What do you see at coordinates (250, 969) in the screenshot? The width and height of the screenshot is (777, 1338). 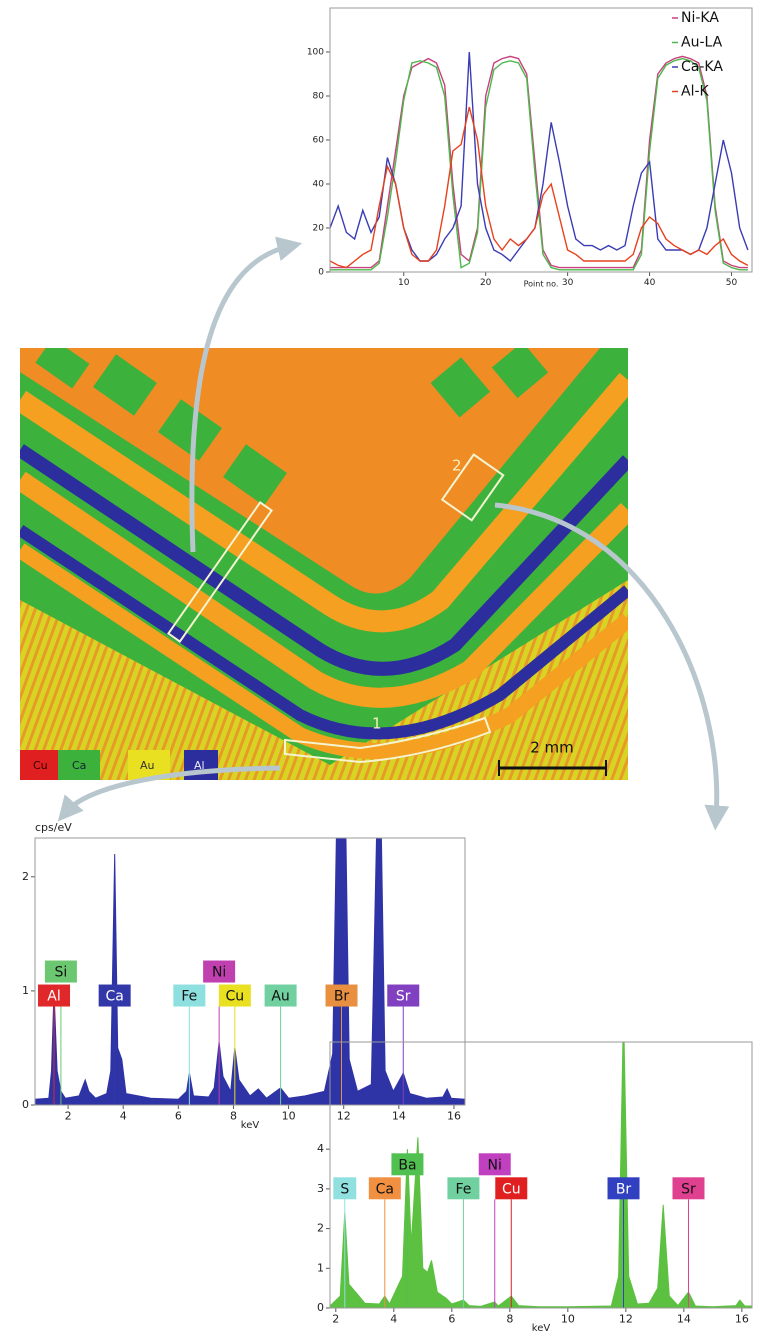 I see `area-line` at bounding box center [250, 969].